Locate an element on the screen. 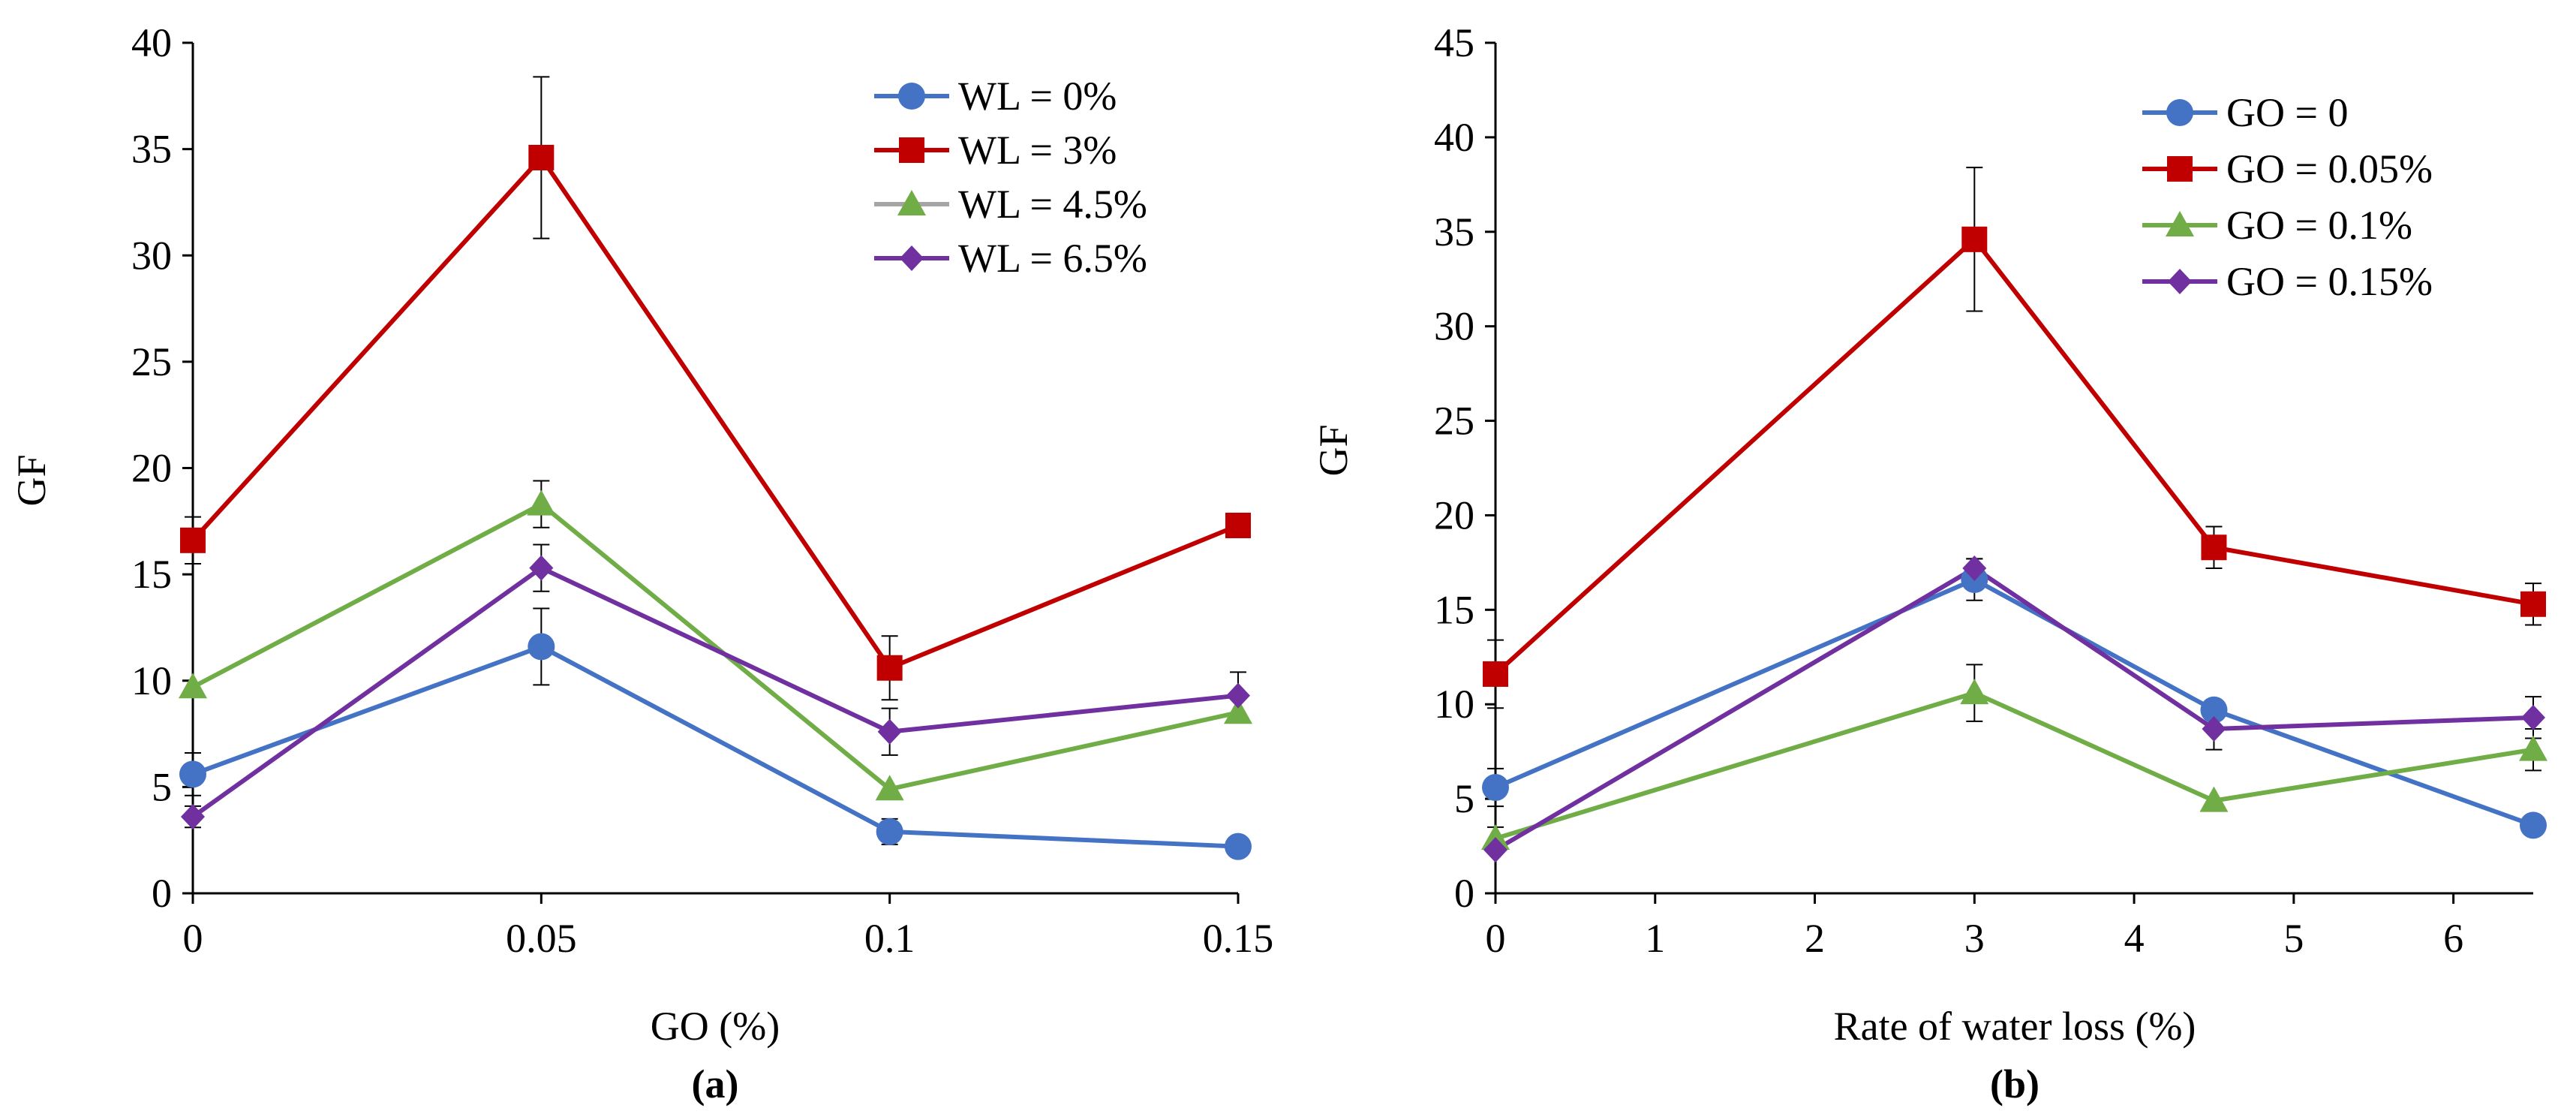 This screenshot has height=1117, width=2576. chart-b-panel-label: (b) is located at coordinates (2014, 1084).